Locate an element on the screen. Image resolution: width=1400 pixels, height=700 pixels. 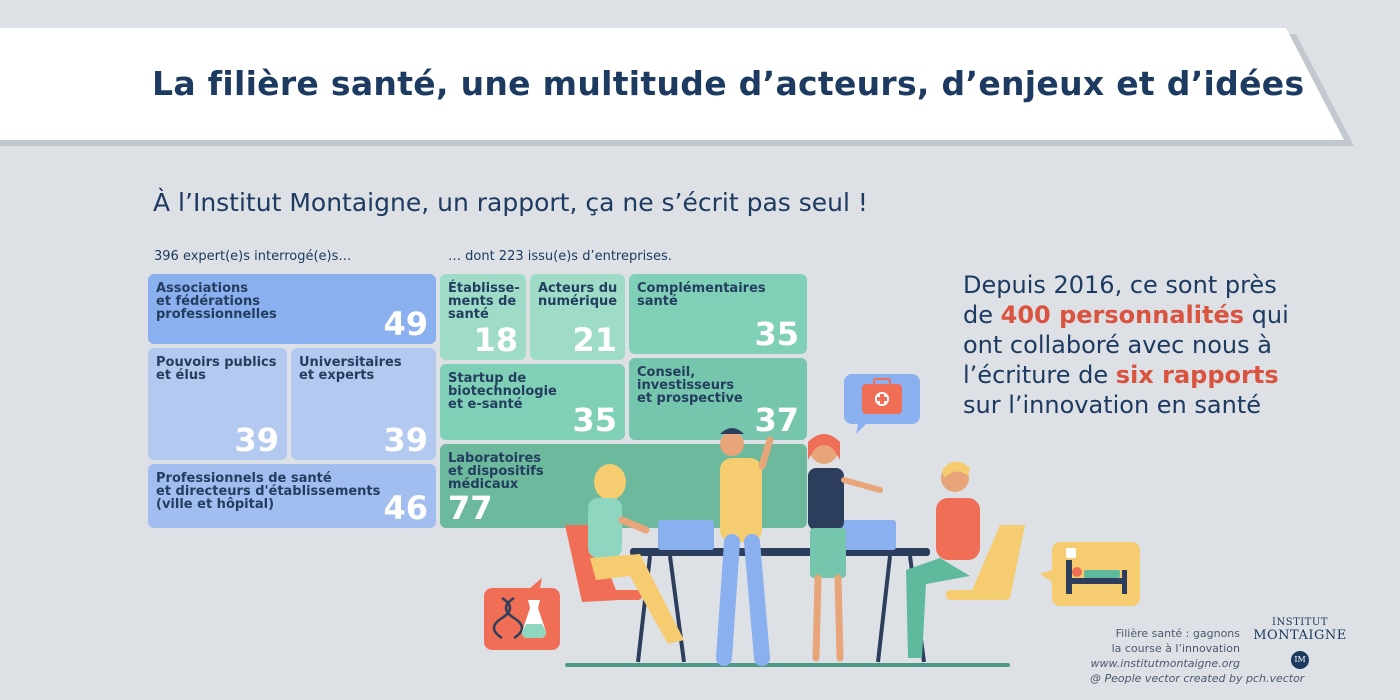
logo-line2: MONTAIGNE is located at coordinates (1300, 635).